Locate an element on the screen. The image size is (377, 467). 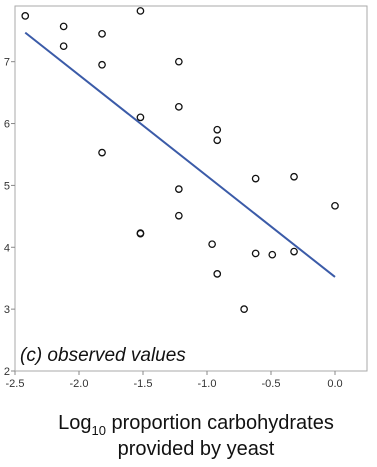
y-tick-label: 3 is located at coordinates (7, 310).